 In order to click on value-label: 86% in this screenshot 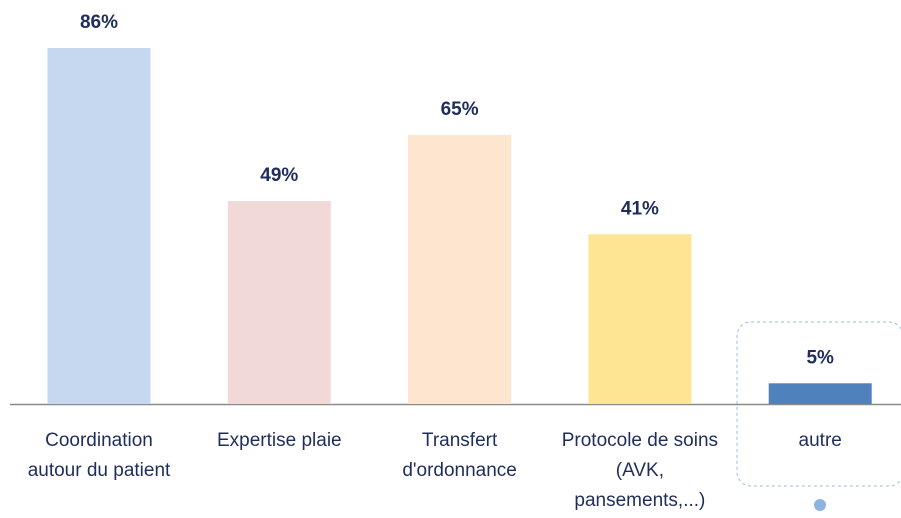, I will do `click(99, 22)`.